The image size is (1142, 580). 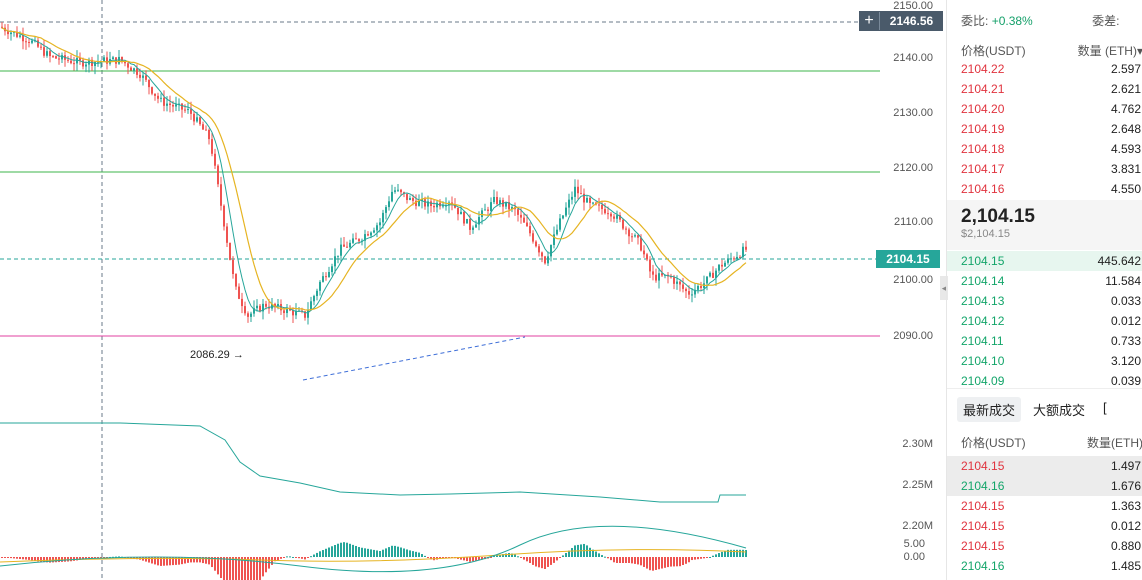 I want to click on row-qty: 1.497, so click(x=1125, y=466).